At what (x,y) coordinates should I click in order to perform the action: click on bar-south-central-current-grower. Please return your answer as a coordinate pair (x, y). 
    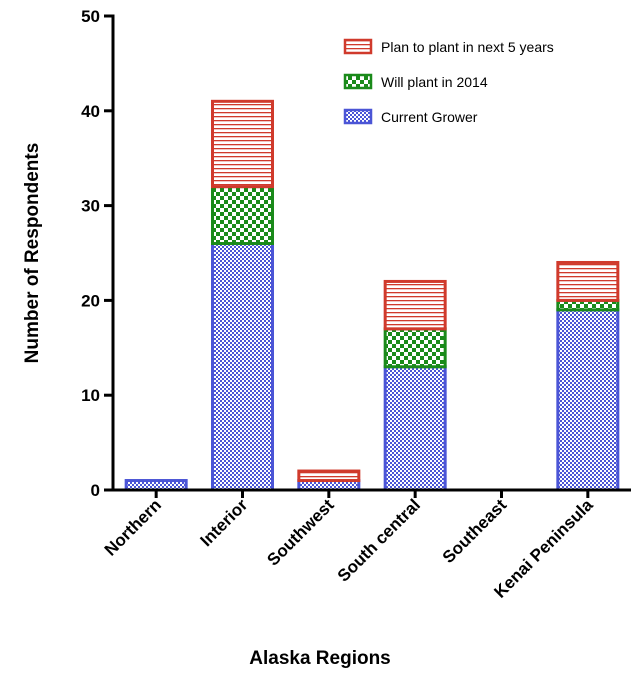
    Looking at the image, I should click on (415, 428).